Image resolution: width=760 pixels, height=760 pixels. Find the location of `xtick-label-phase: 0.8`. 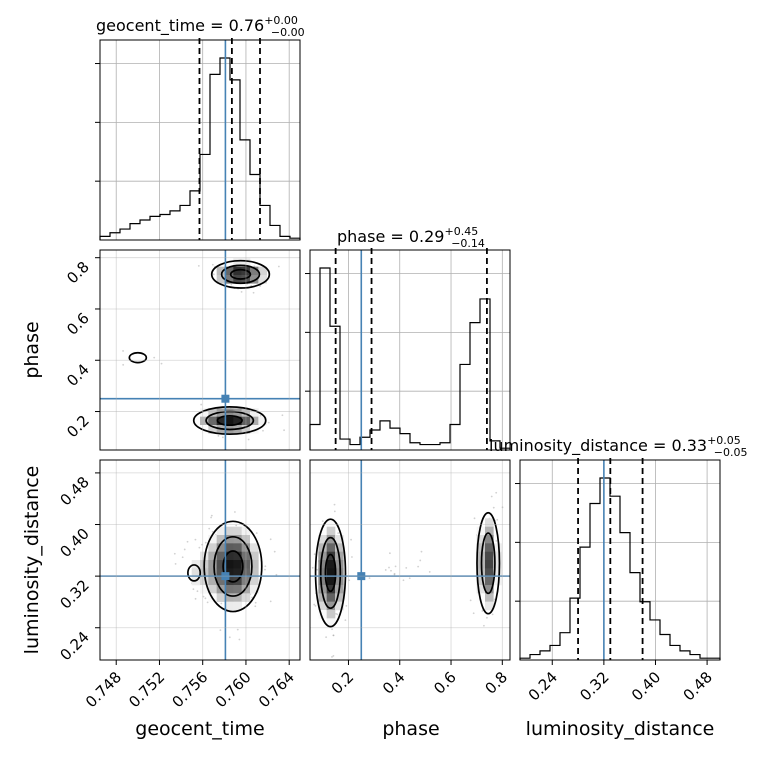

xtick-label-phase: 0.8 is located at coordinates (497, 683).